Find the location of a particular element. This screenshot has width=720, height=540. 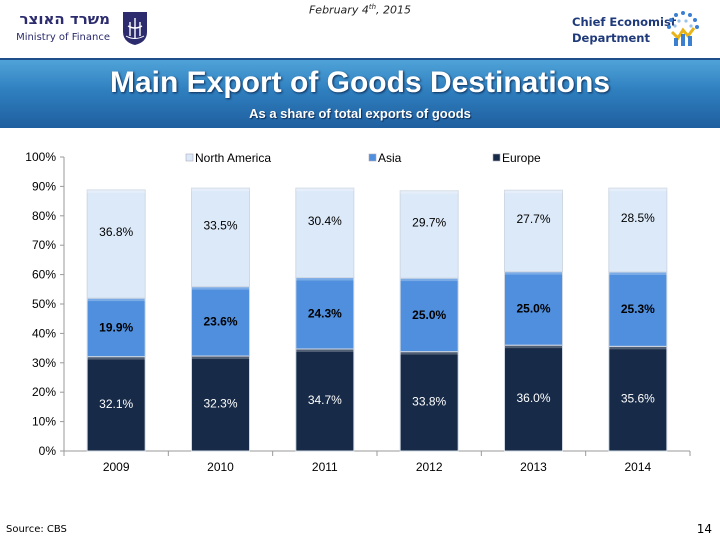

title-banner is located at coordinates (360, 94).